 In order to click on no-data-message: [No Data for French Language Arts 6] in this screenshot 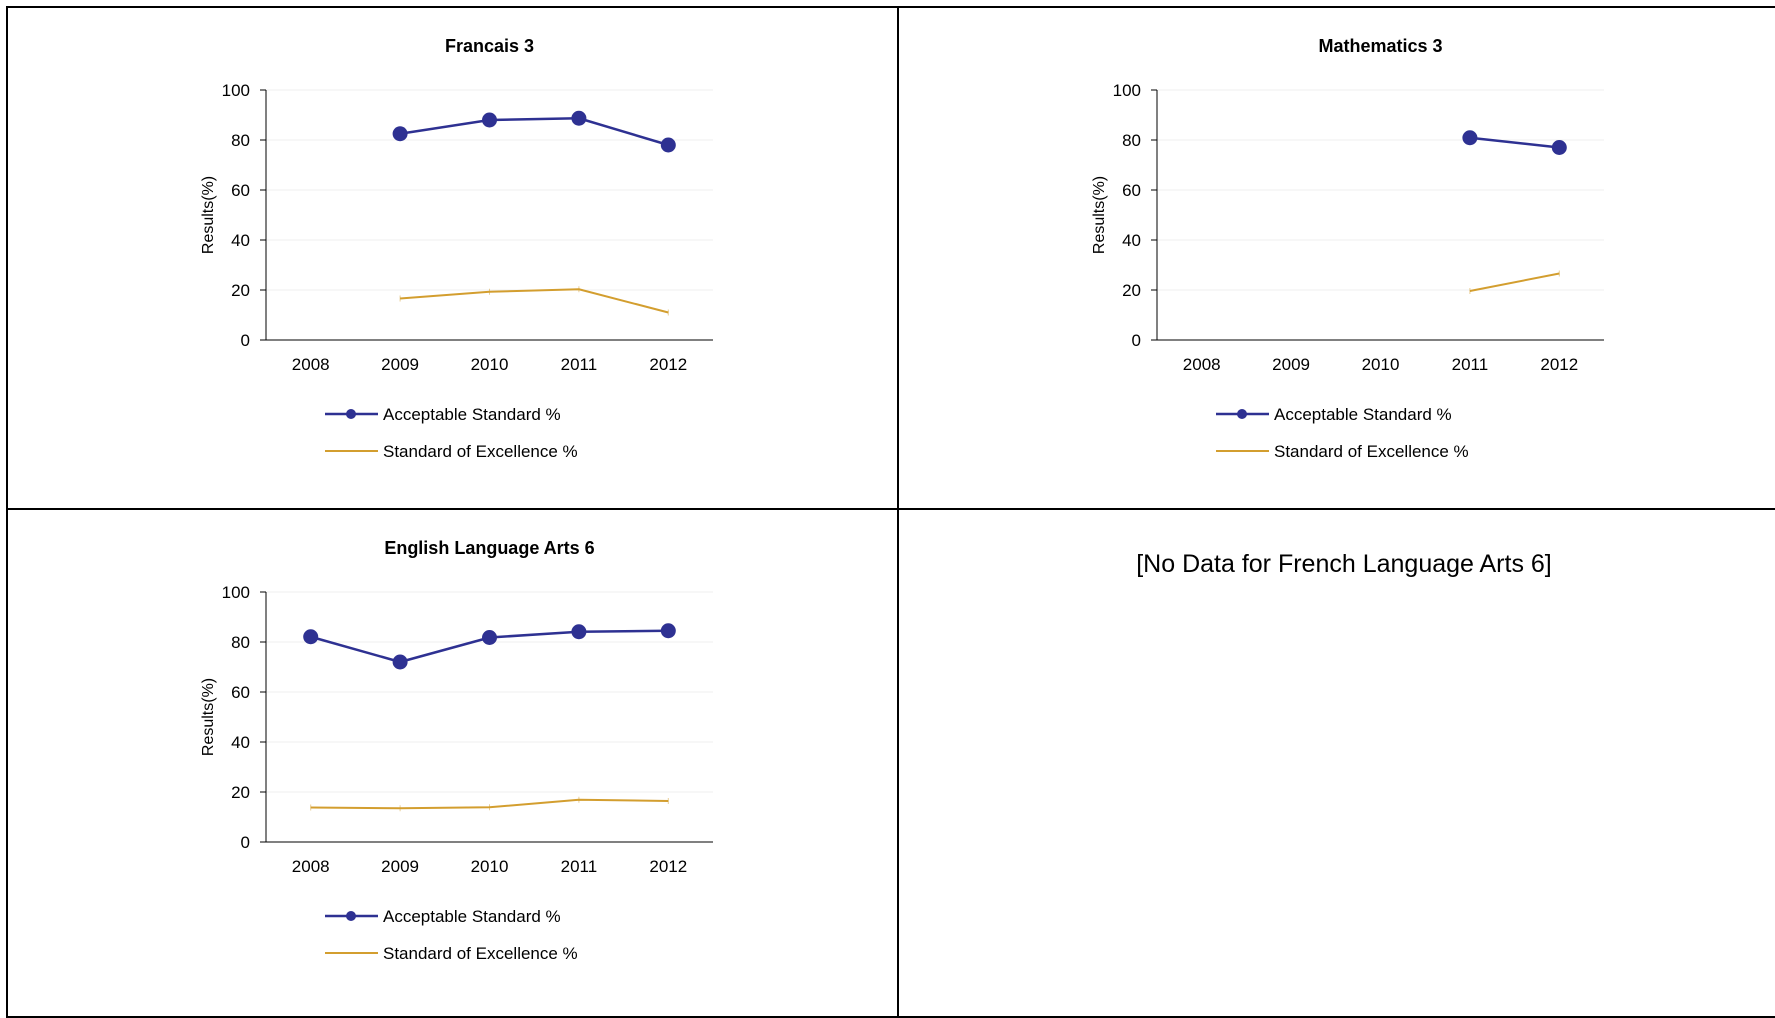, I will do `click(1344, 564)`.